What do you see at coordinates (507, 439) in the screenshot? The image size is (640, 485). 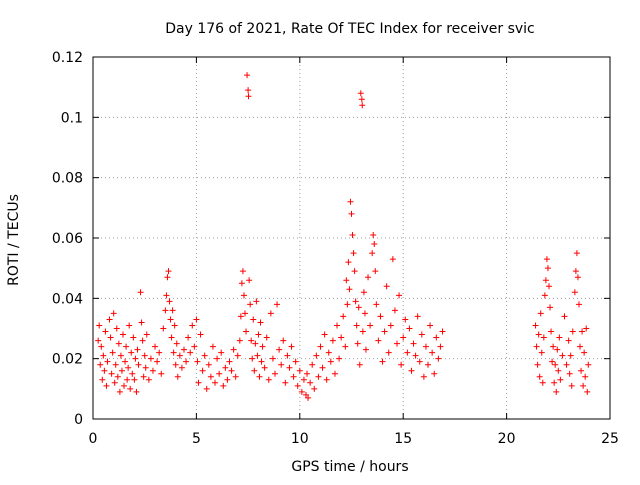 I see `x-tick-label: 20` at bounding box center [507, 439].